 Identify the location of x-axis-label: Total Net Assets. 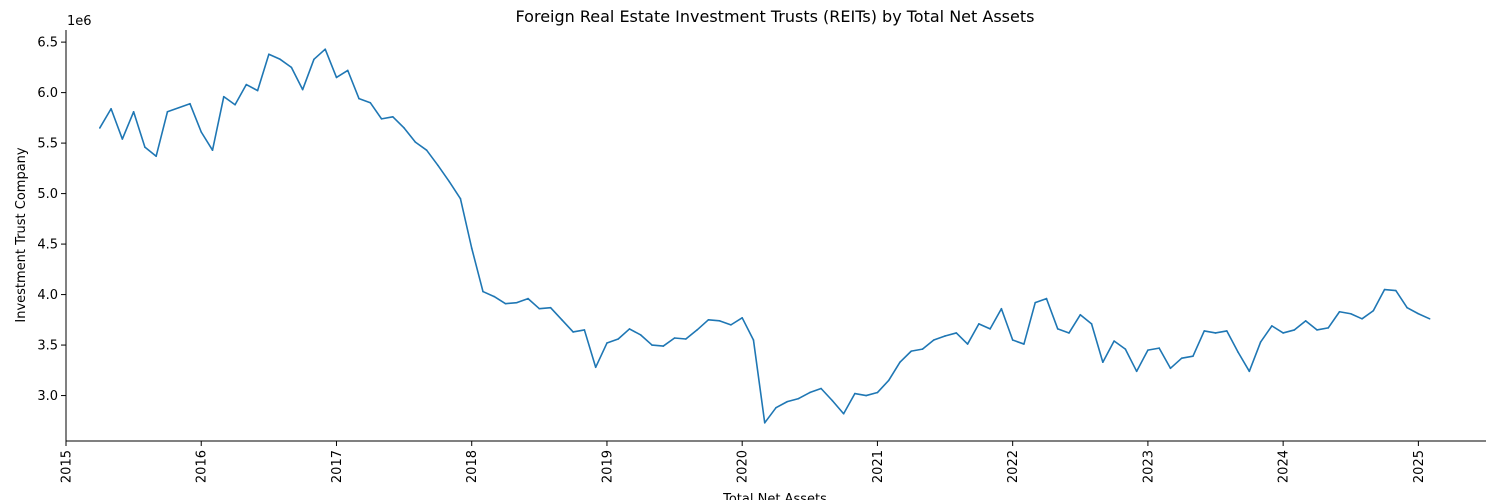
(774, 496).